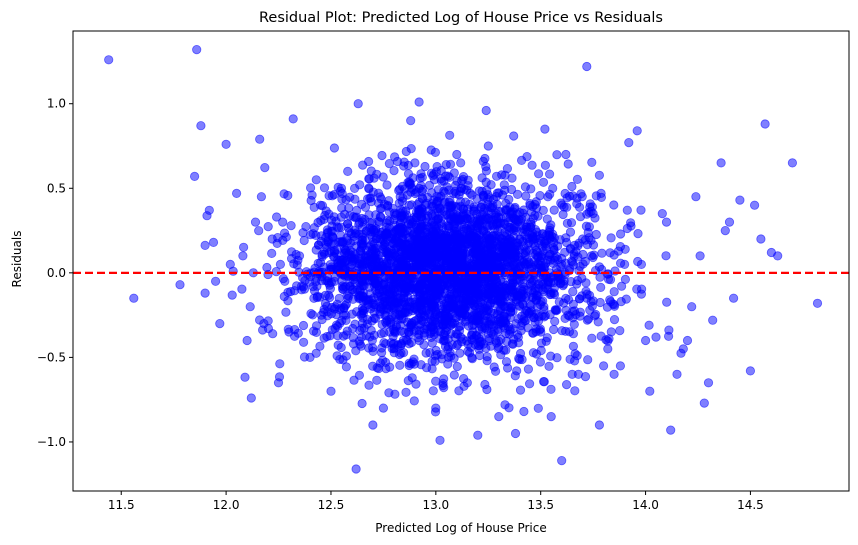 The height and width of the screenshot is (545, 858). Describe the element at coordinates (226, 505) in the screenshot. I see `x-tick-label: 12.0` at that location.